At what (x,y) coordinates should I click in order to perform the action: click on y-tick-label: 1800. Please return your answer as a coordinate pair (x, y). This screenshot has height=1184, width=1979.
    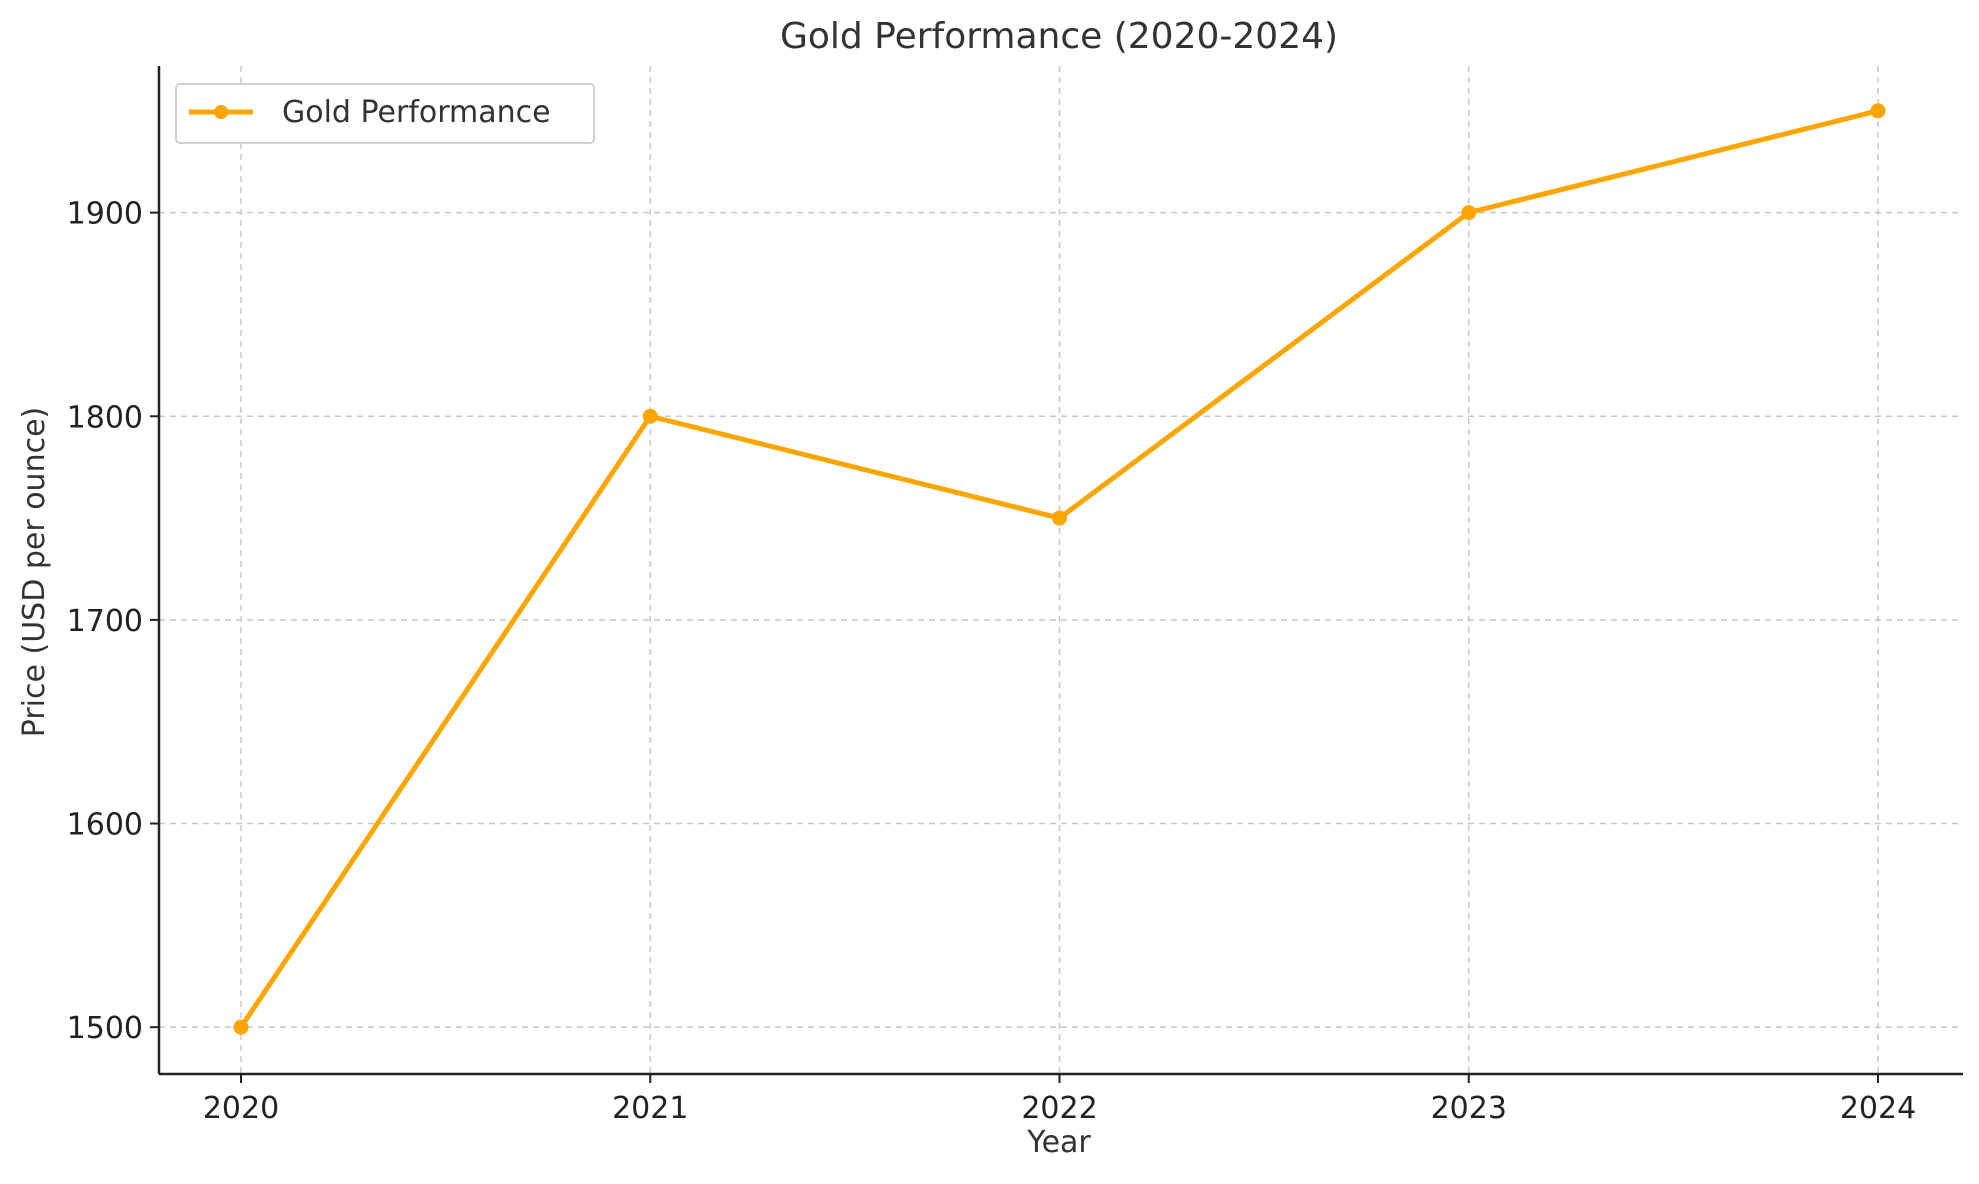
    Looking at the image, I should click on (105, 417).